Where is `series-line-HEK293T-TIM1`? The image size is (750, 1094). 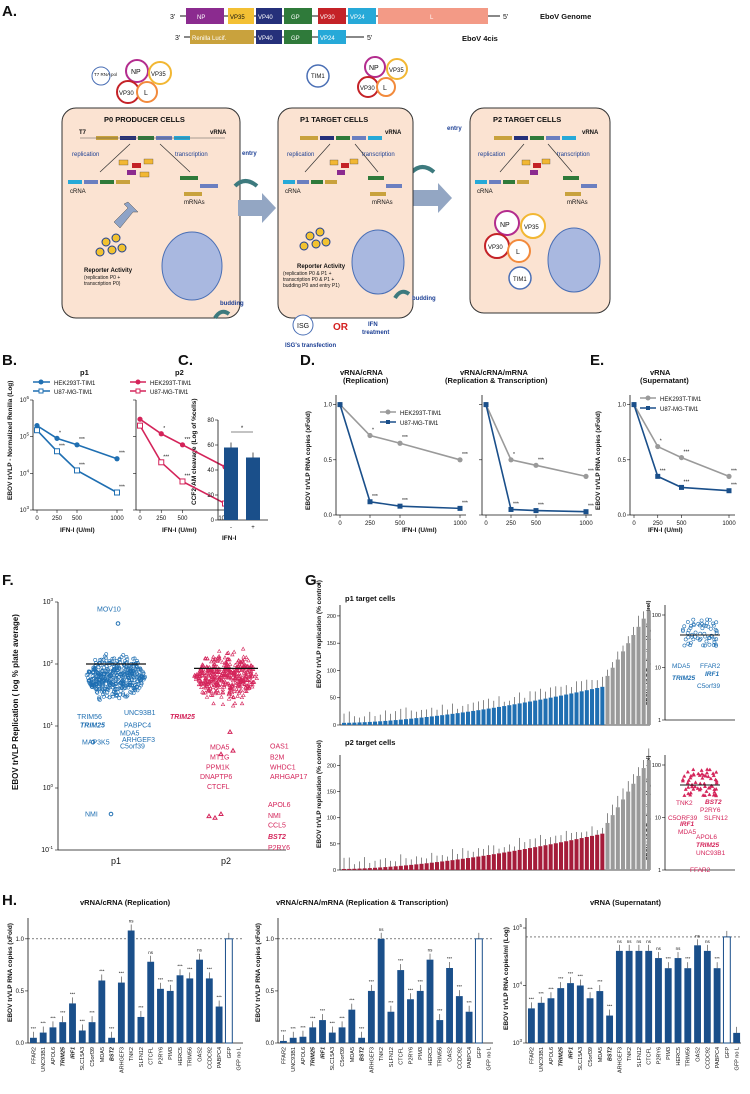
series-line-HEK293T-TIM1 is located at coordinates (182, 443).